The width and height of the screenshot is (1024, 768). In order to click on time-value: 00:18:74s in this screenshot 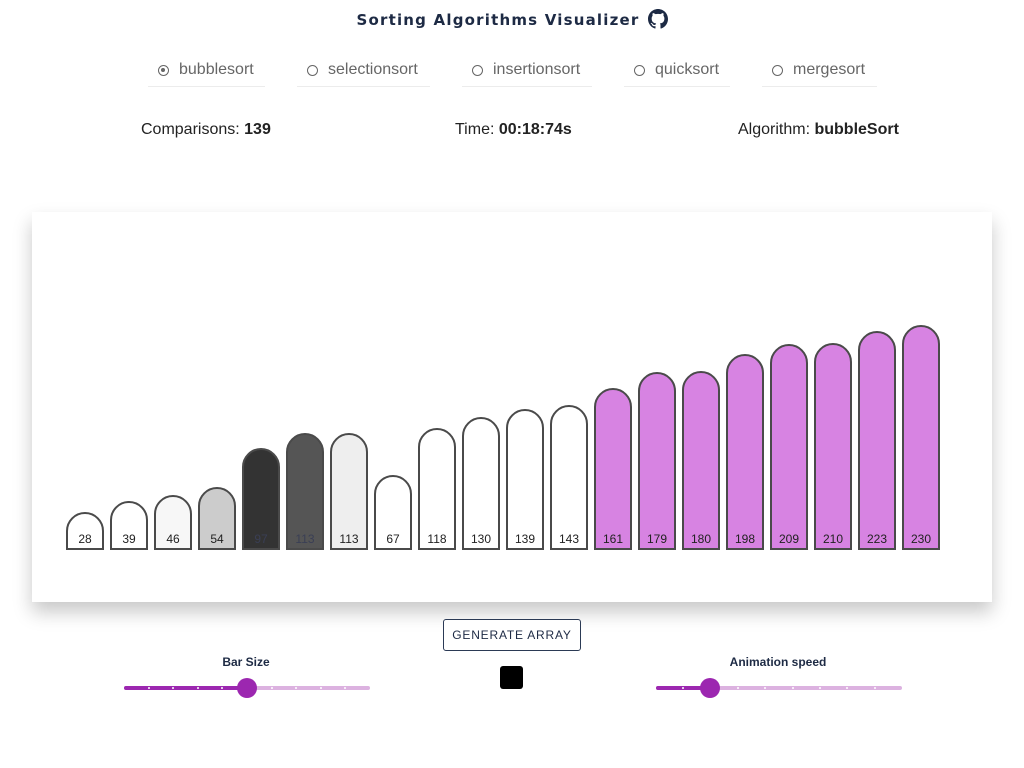, I will do `click(535, 129)`.